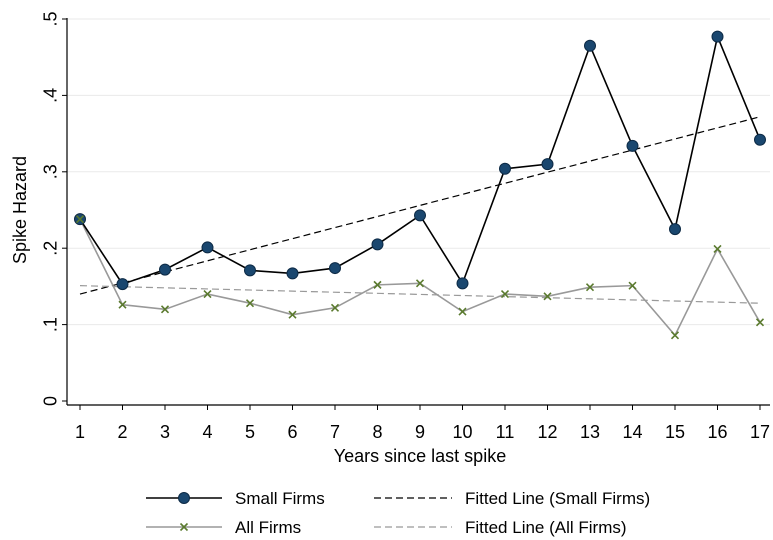 The width and height of the screenshot is (773, 540). What do you see at coordinates (675, 432) in the screenshot?
I see `x-tick-label-14: 15` at bounding box center [675, 432].